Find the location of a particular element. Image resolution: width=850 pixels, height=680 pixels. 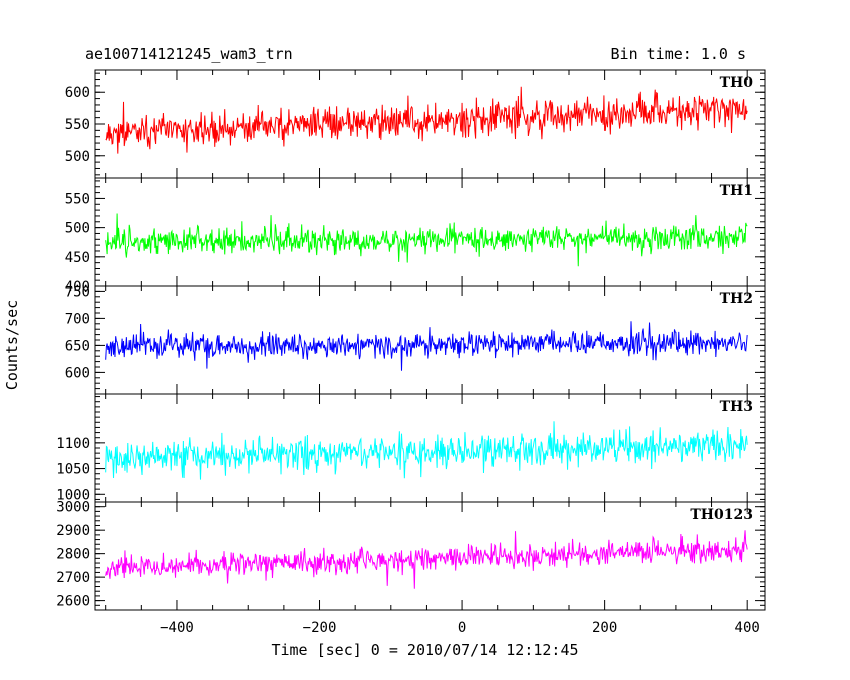

panel-th3: 1000 1050 1100 TH3 is located at coordinates (411, 448).